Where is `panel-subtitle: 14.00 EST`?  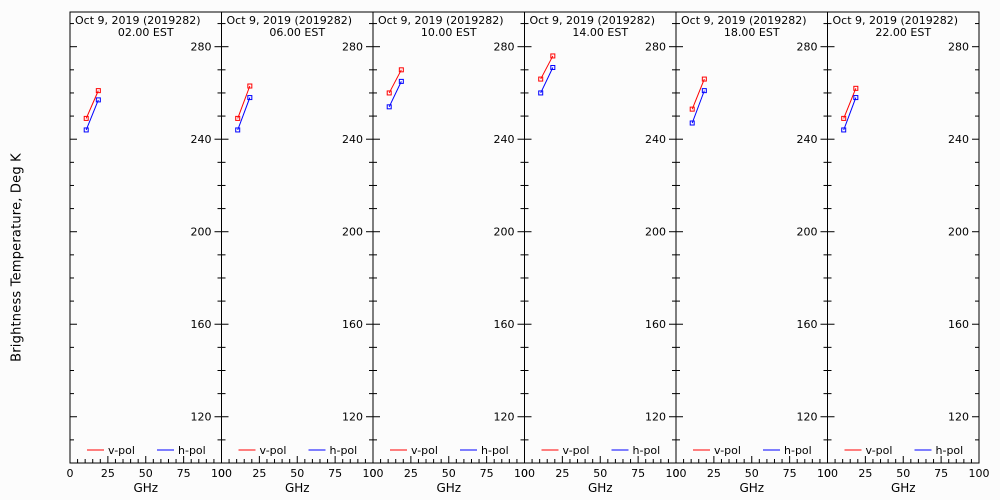 panel-subtitle: 14.00 EST is located at coordinates (600, 32).